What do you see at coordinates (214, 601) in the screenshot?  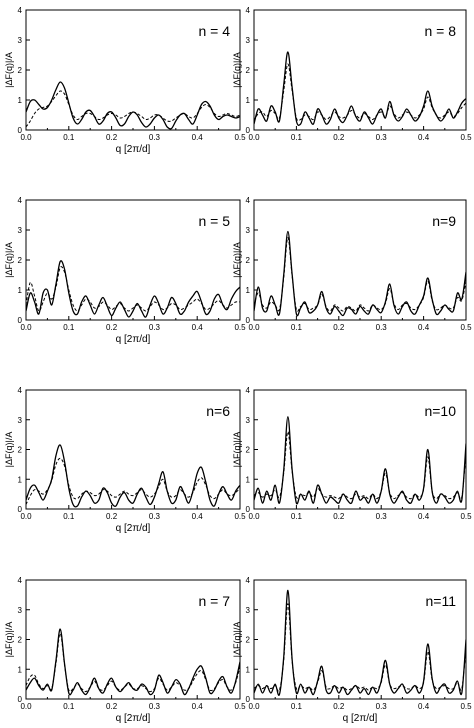 I see `panel-label: n = 7` at bounding box center [214, 601].